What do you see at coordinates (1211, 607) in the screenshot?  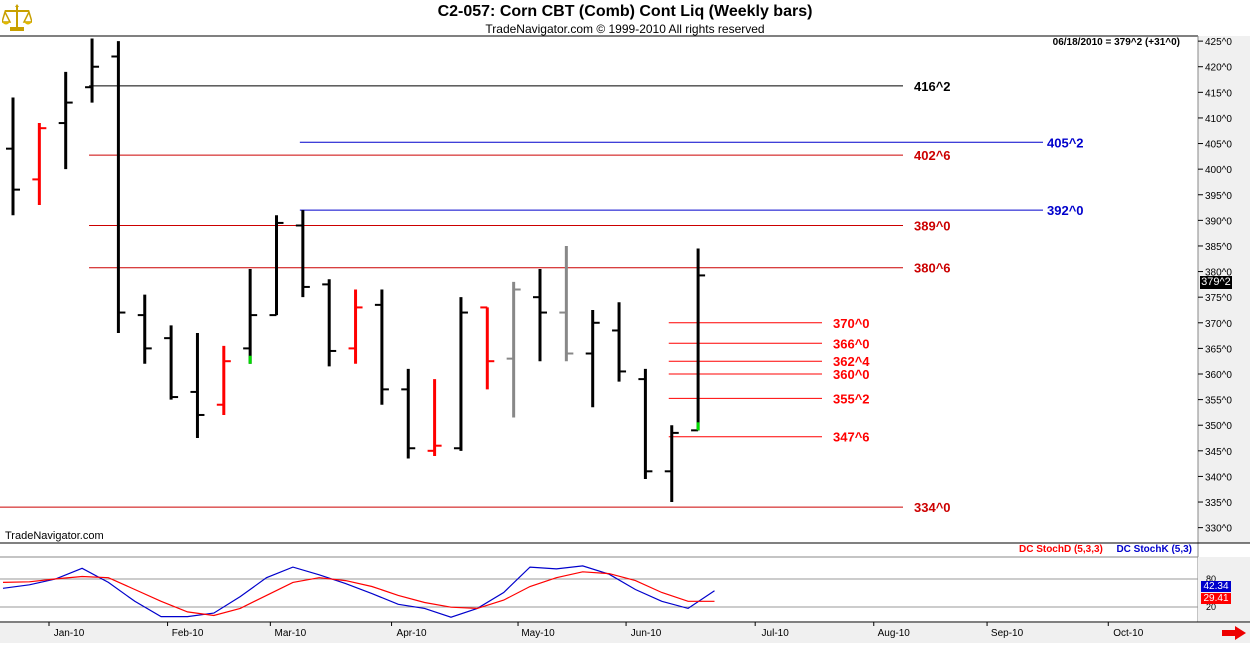 I see `oscillator-tick-label: 20` at bounding box center [1211, 607].